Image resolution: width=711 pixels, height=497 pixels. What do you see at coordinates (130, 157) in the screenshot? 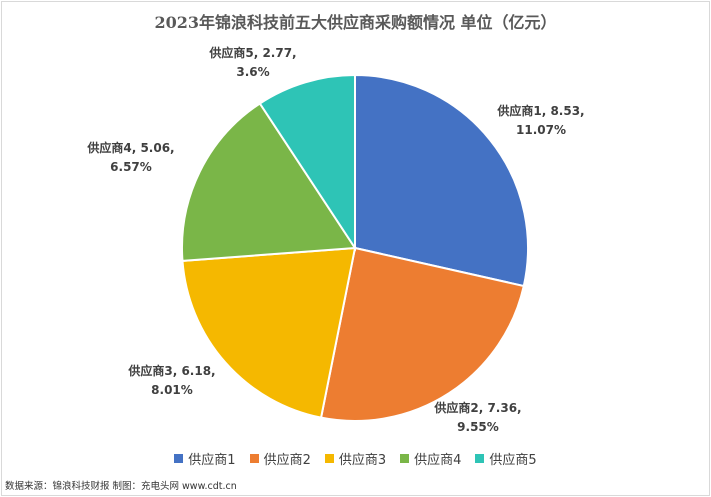
I see `slice-label-4: 供应商4, 5.06, 6.57%` at bounding box center [130, 157].